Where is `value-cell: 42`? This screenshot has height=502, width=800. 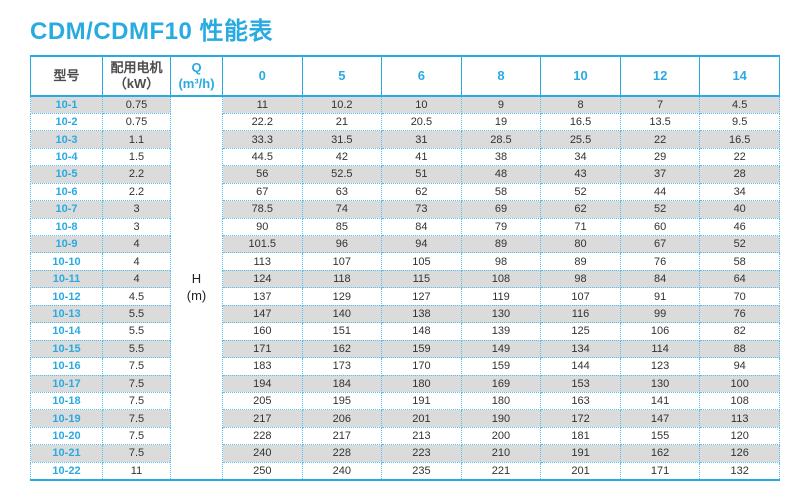 value-cell: 42 is located at coordinates (342, 157).